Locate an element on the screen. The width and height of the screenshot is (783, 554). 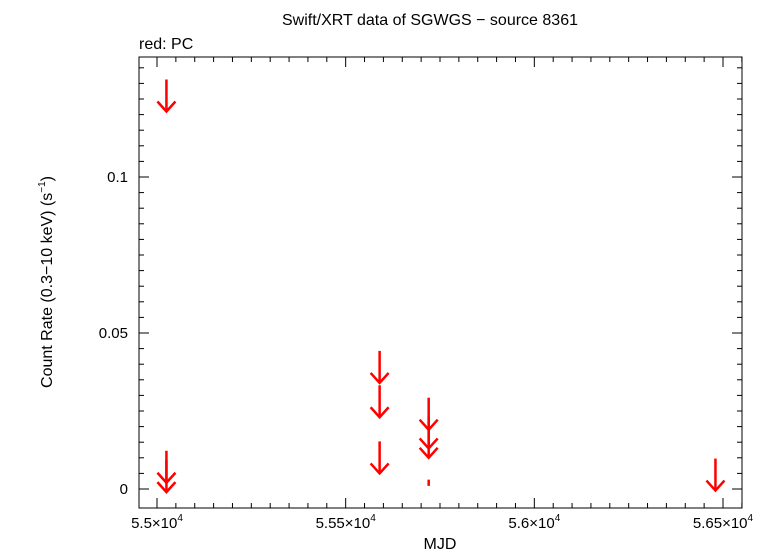
x-tick-label: 5.55×10⁴ is located at coordinates (346, 522).